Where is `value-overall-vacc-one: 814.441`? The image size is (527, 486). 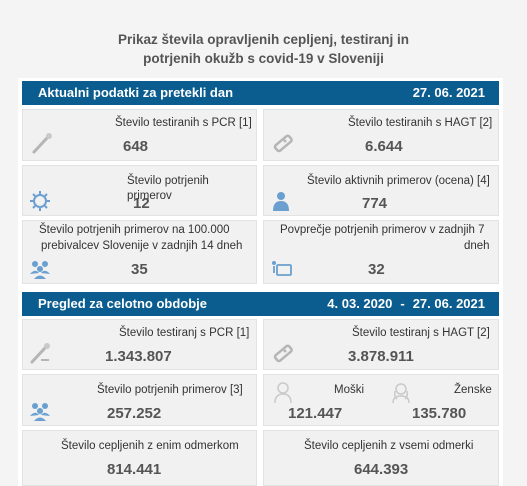 value-overall-vacc-one: 814.441 is located at coordinates (134, 469).